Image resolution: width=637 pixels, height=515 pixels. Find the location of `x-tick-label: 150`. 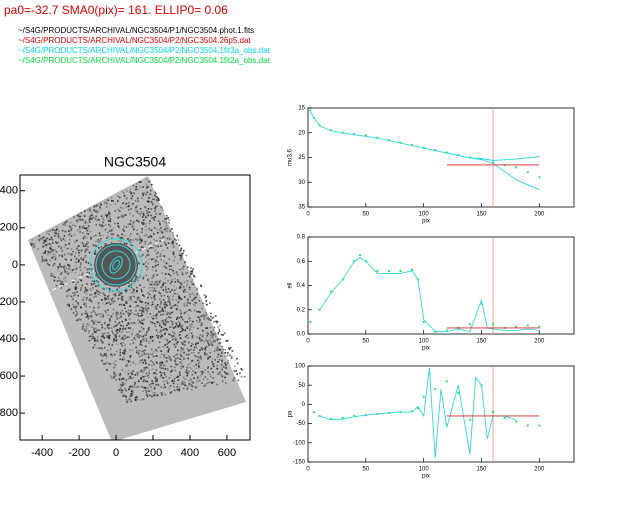

x-tick-label: 150 is located at coordinates (481, 470).